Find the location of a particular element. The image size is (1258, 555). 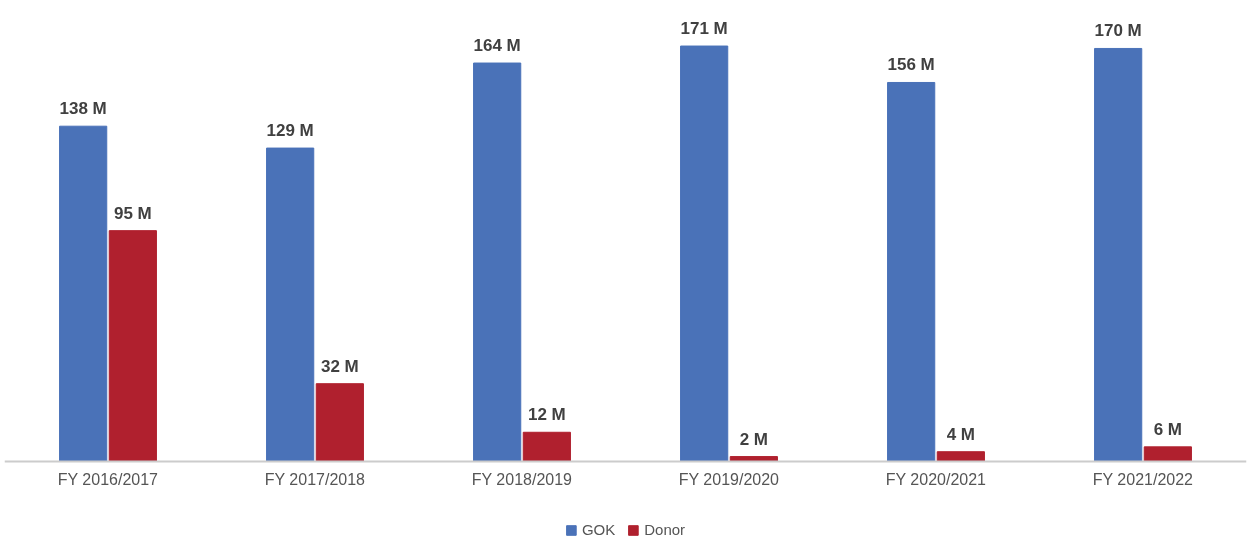

data-label: 4 M is located at coordinates (961, 434).